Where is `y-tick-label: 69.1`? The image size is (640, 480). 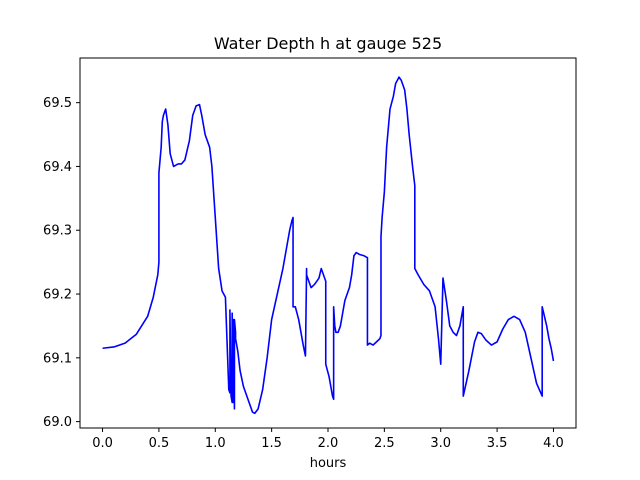
y-tick-label: 69.1 is located at coordinates (57, 358).